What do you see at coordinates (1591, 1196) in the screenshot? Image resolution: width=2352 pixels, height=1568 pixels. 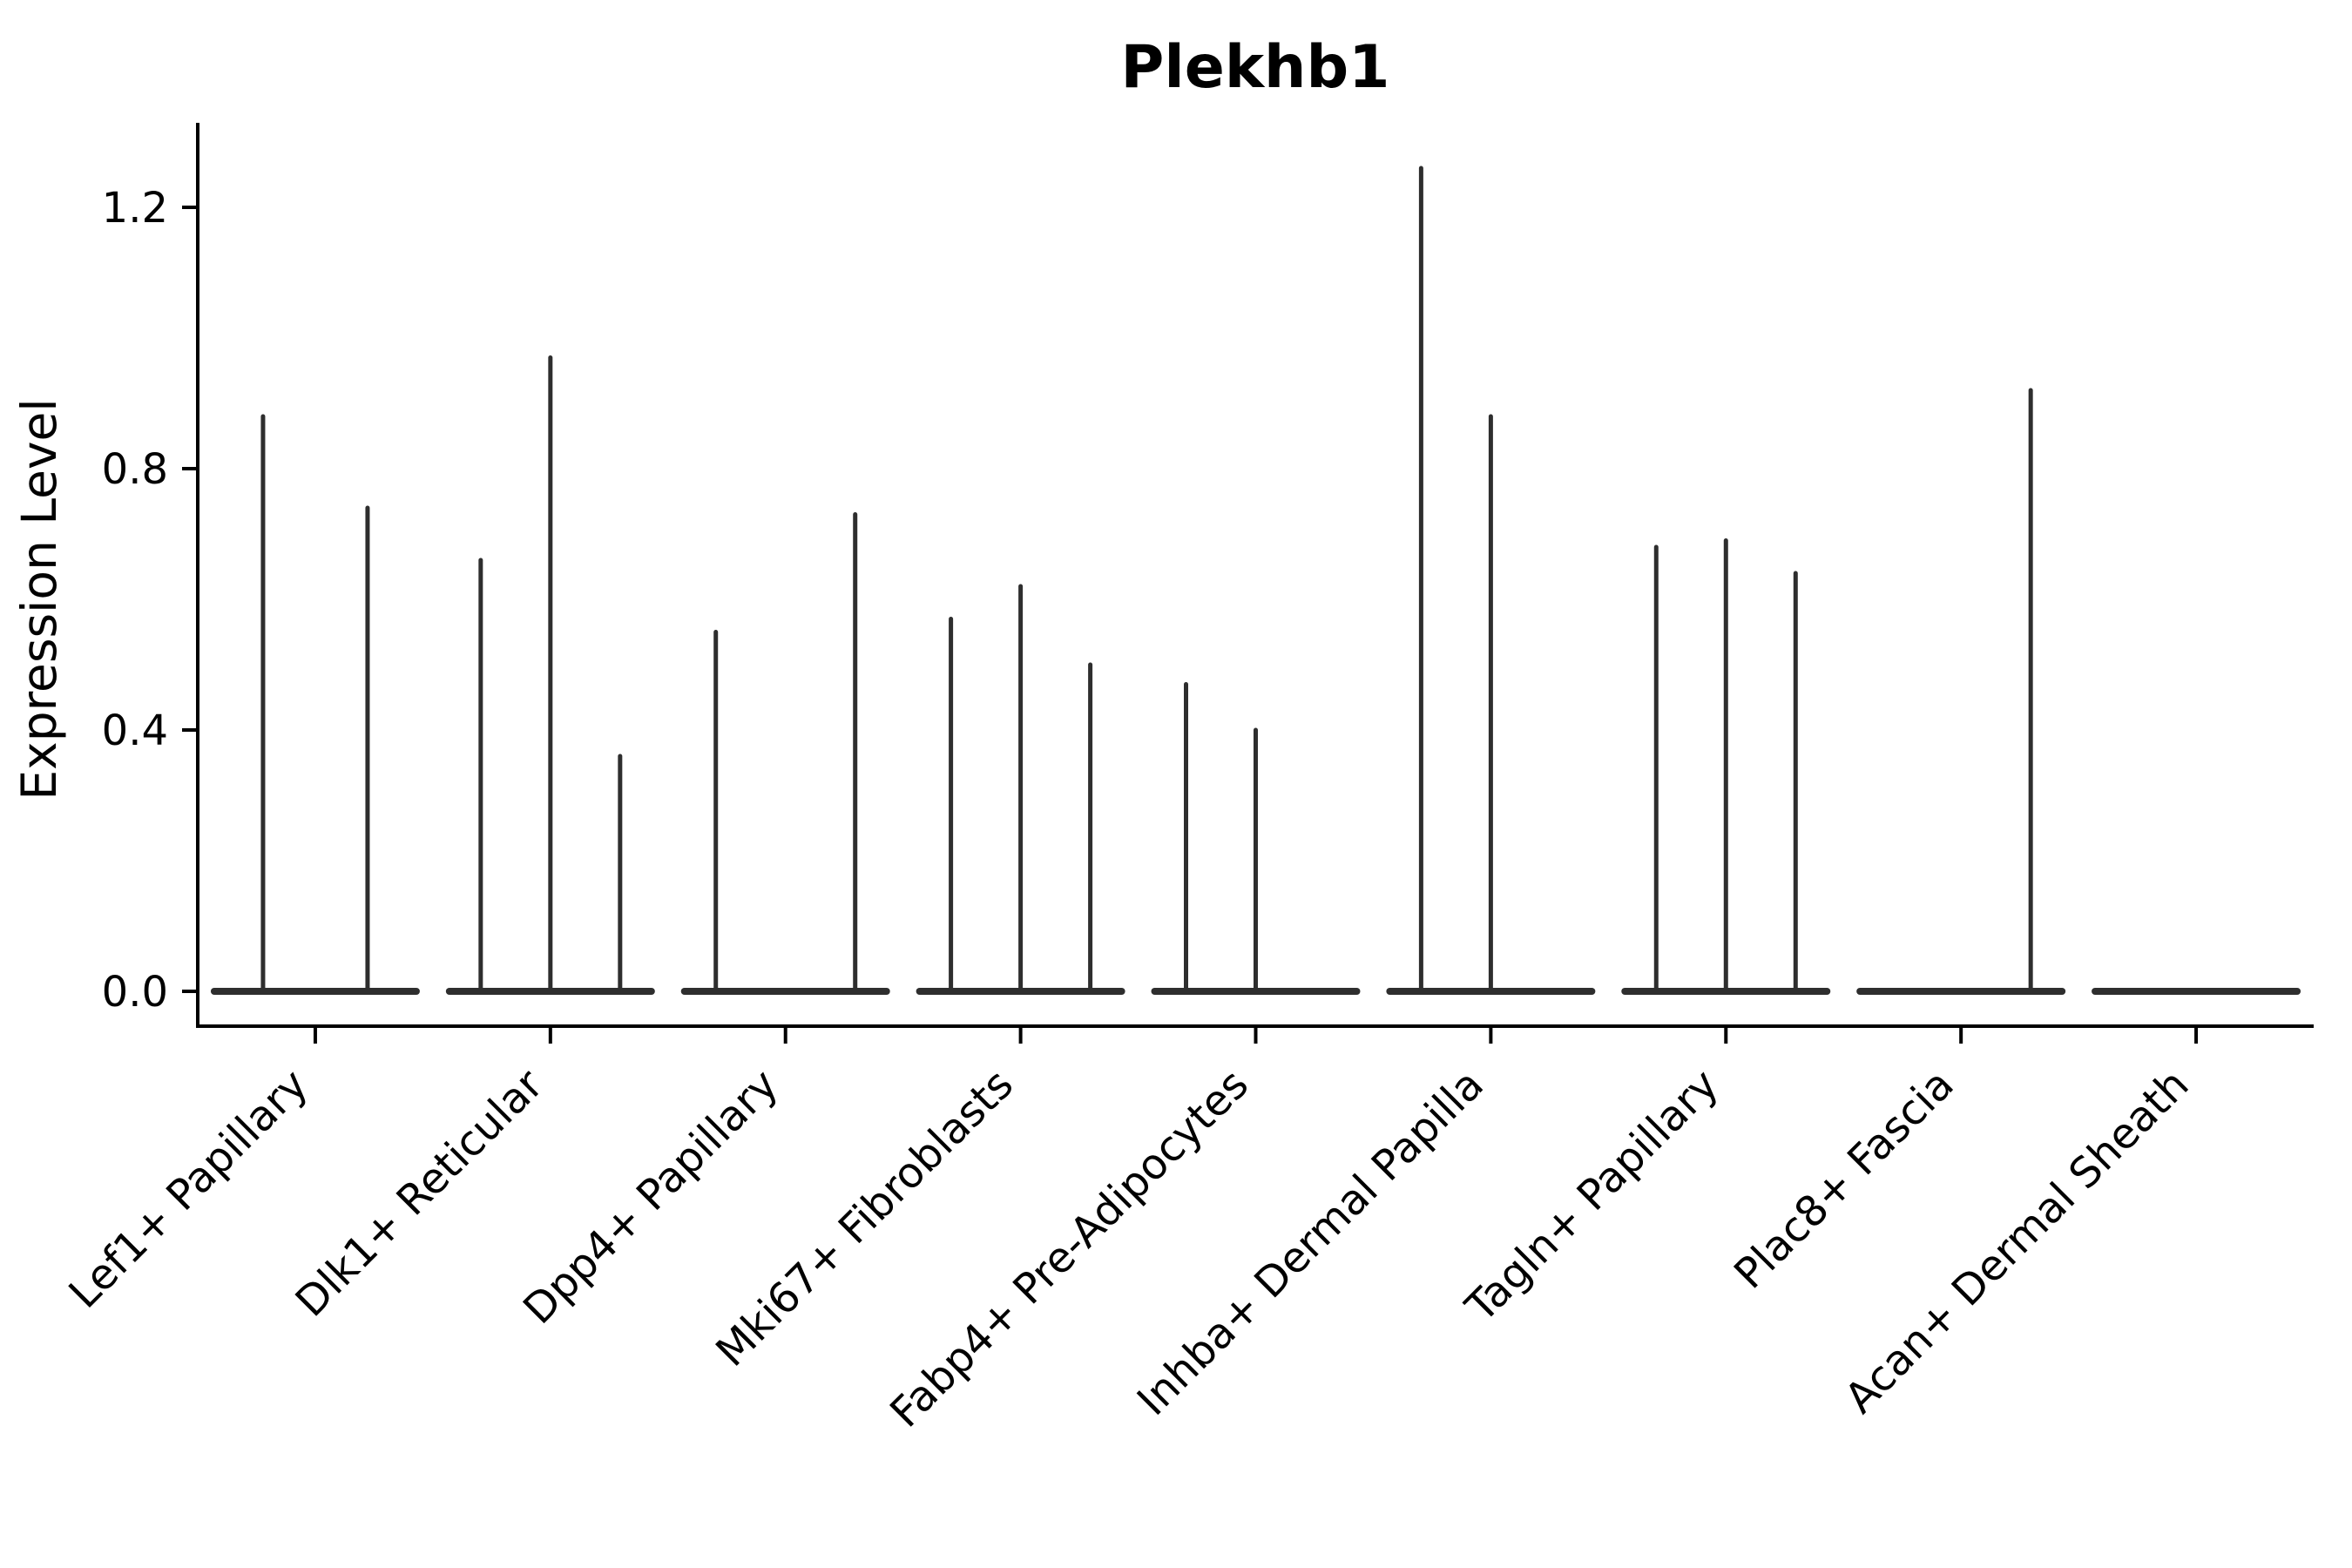 I see `x-category-label: Tagln+ Papillary` at bounding box center [1591, 1196].